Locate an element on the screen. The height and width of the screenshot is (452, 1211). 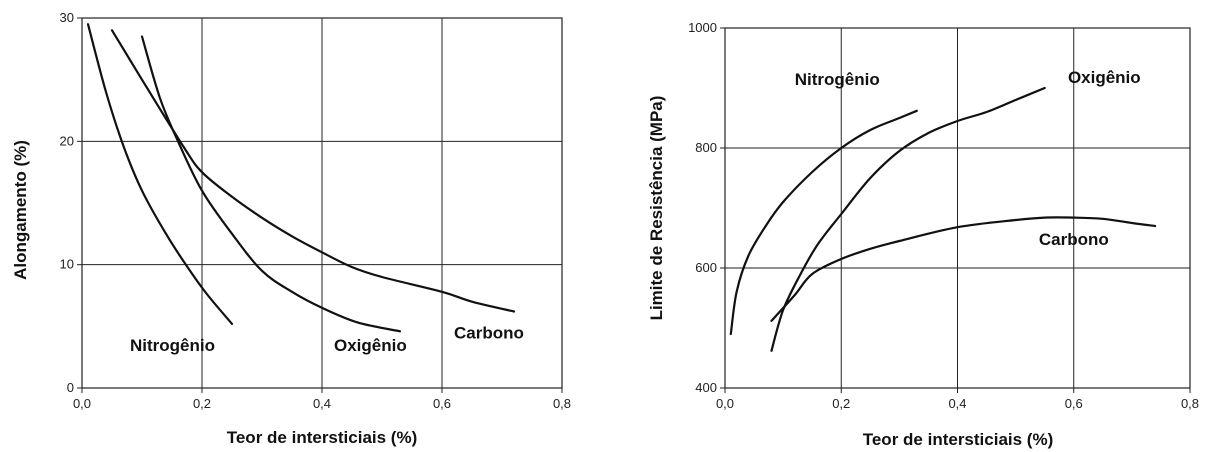
tensile-ytick-label: 800 is located at coordinates (706, 147).